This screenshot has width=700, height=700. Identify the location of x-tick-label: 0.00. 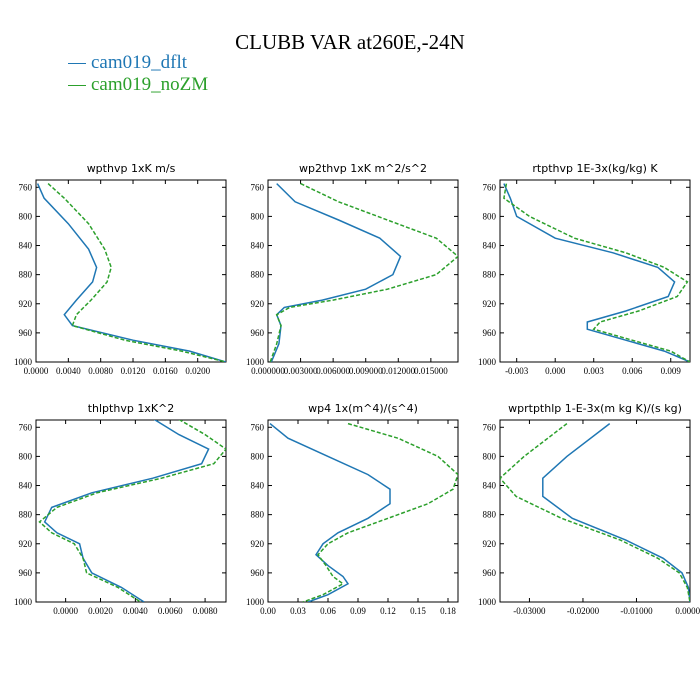
(268, 611).